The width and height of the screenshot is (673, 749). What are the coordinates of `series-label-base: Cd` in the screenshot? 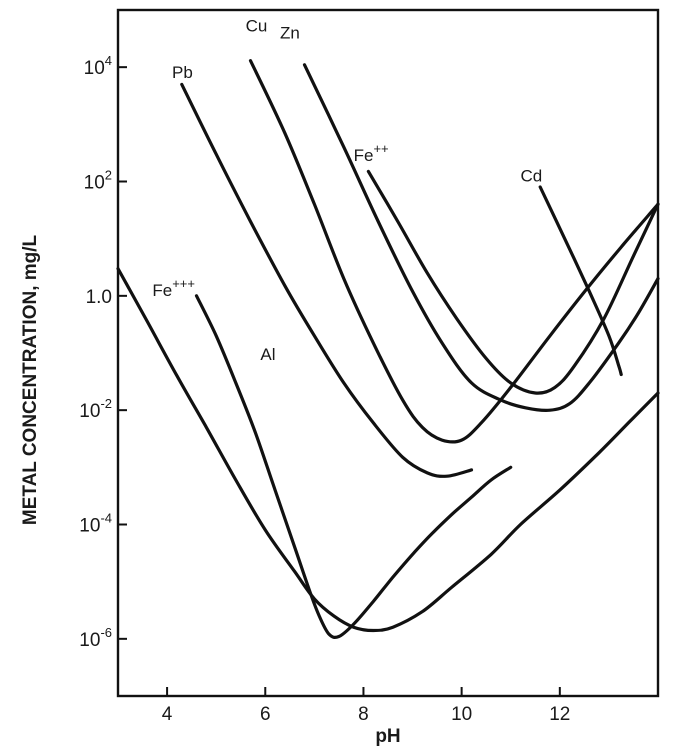 It's located at (532, 176).